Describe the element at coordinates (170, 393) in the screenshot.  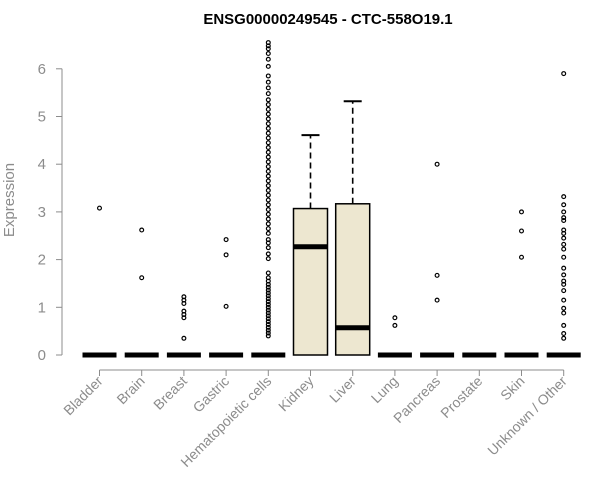
I see `x-tick-label: Breast` at that location.